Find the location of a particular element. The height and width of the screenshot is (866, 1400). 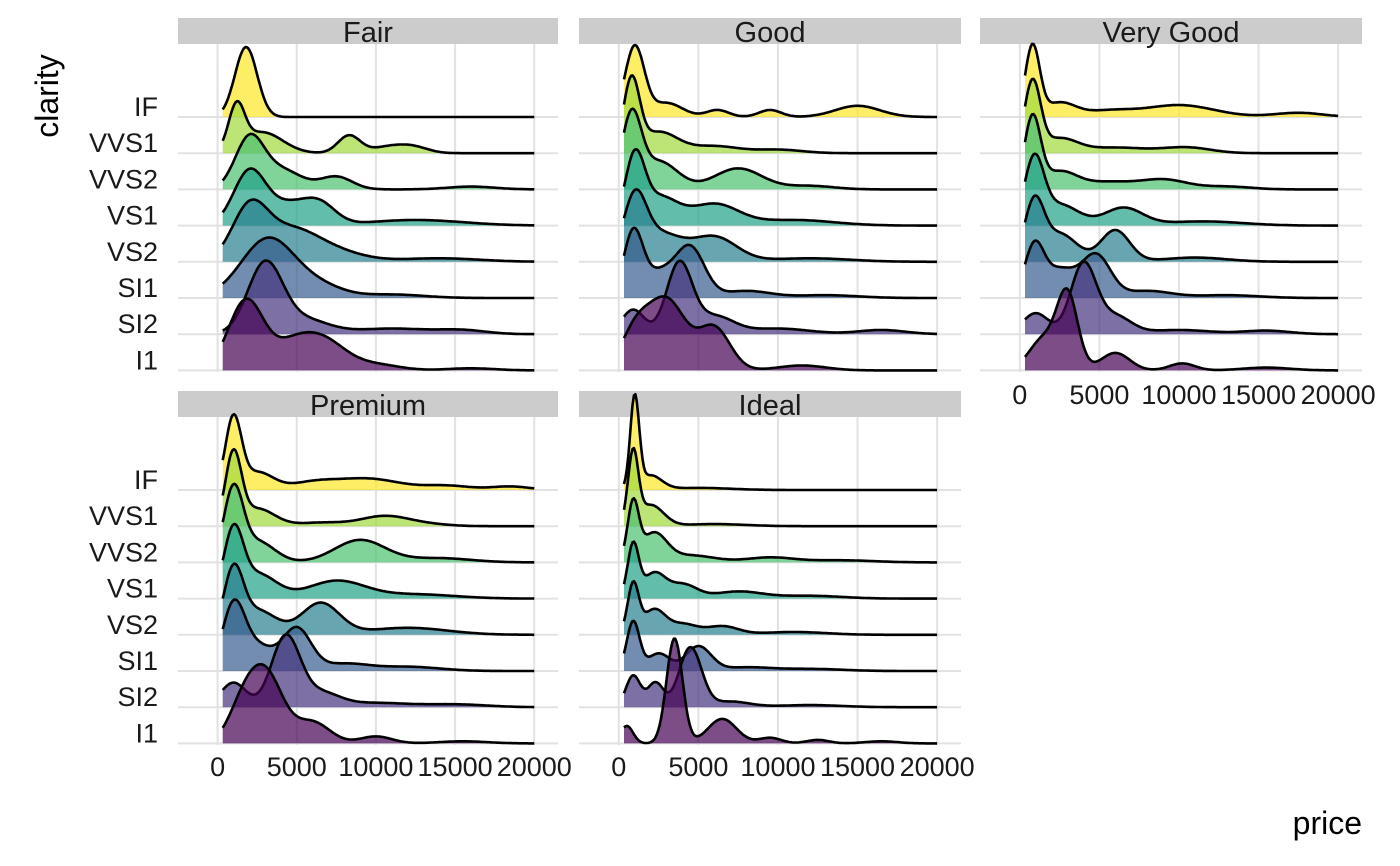

facet-panel-ideal: Ideal 0 5000 10000 15000 20000 is located at coordinates (777, 586).